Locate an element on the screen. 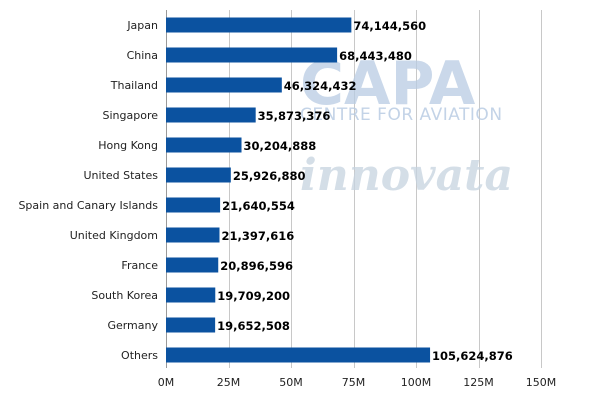  category-label: Spain and Canary Islands is located at coordinates (88, 205).